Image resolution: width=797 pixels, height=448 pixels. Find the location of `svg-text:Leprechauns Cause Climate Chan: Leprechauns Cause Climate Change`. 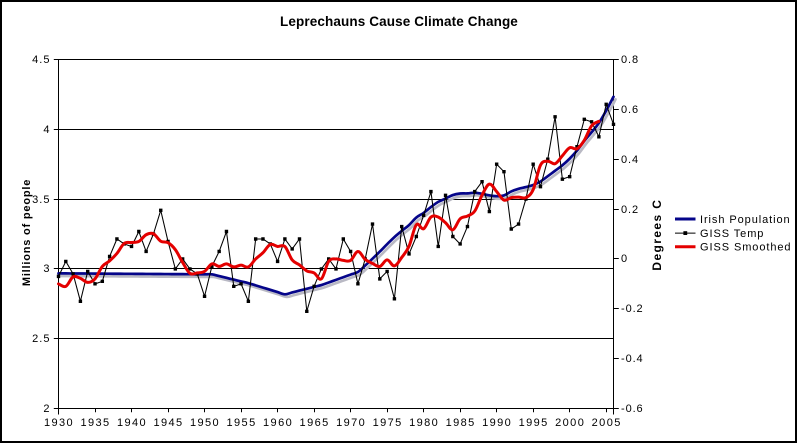

svg-text:Leprechauns Cause Climate Chan: Leprechauns Cause Climate Change is located at coordinates (399, 21).